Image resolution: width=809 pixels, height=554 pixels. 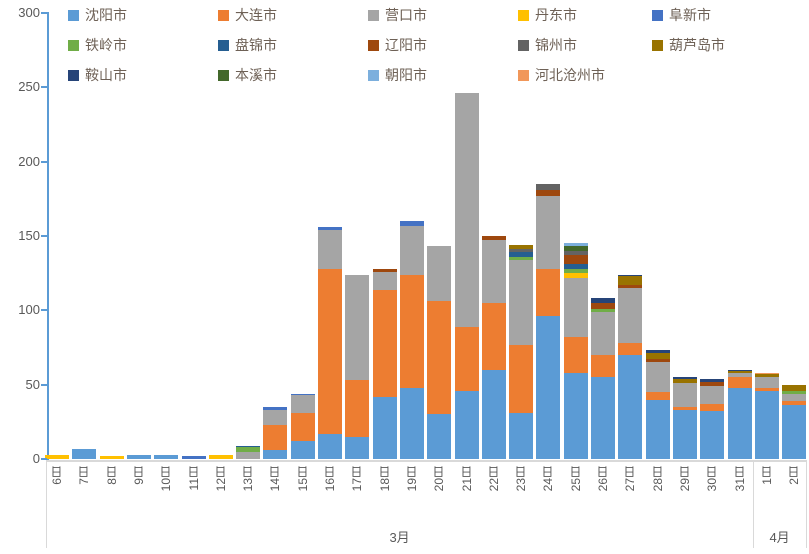 I want to click on y-axis-tick-label: 150, so click(x=29, y=235).